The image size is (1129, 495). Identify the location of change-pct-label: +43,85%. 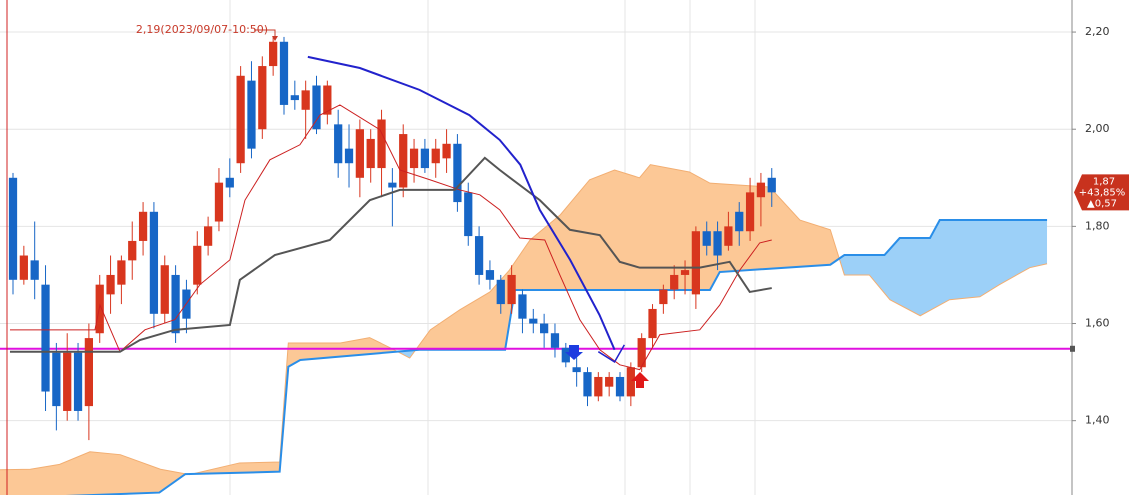
(1102, 192).